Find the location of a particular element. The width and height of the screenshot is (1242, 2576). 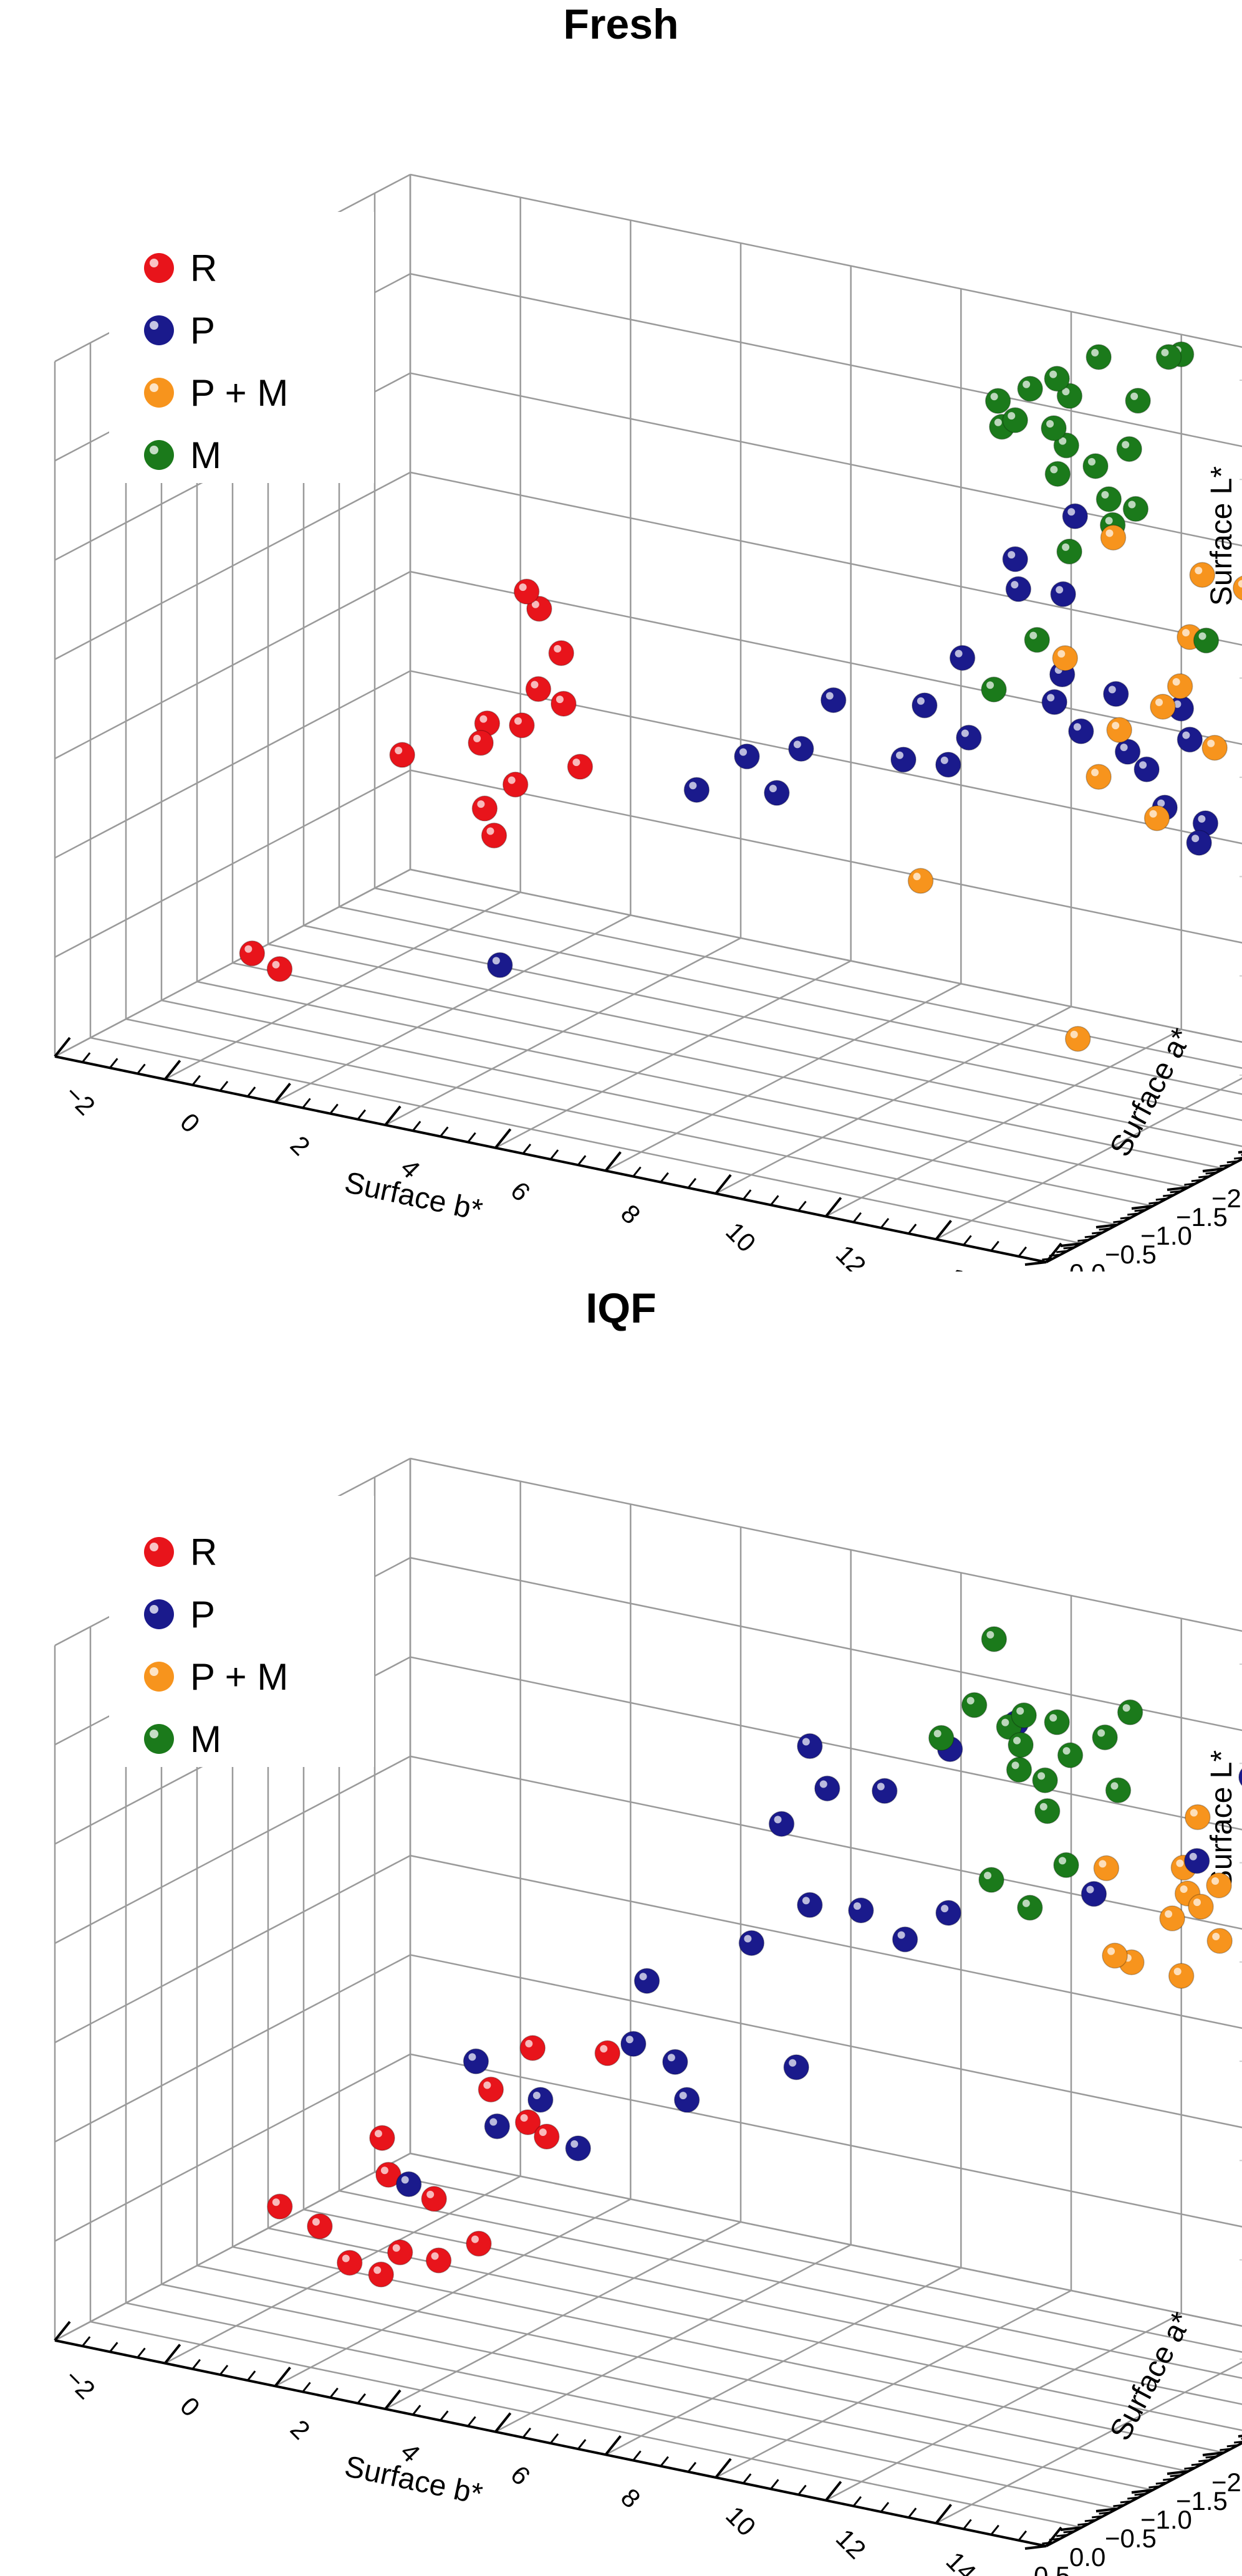

y-axis-label: Surface a* is located at coordinates (1151, 2377).